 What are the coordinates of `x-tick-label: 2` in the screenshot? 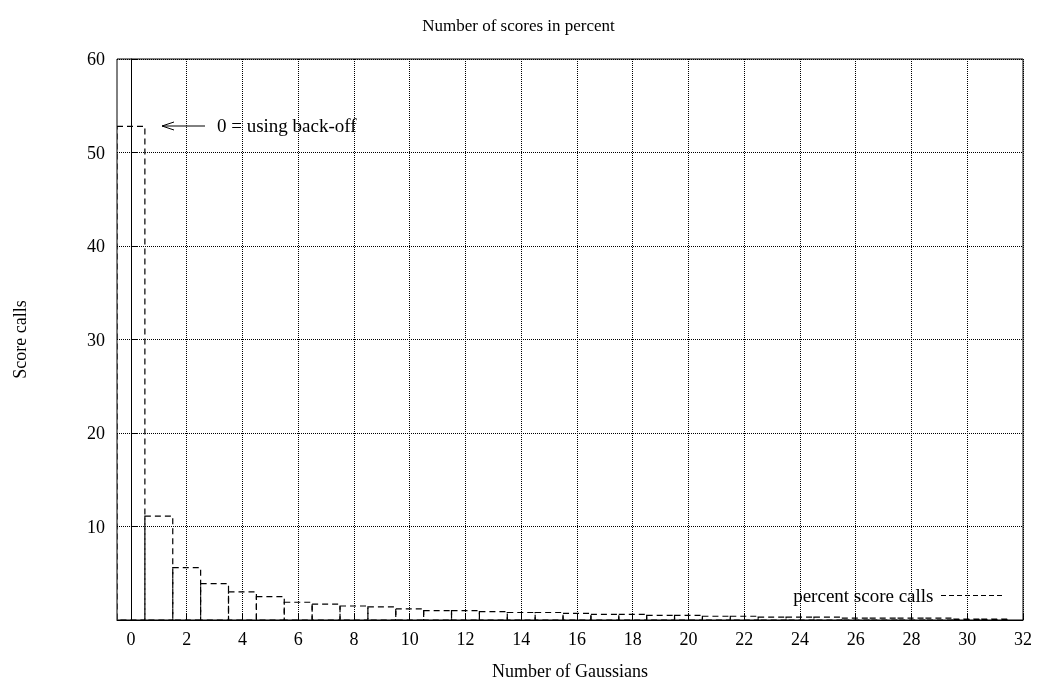 It's located at (187, 639).